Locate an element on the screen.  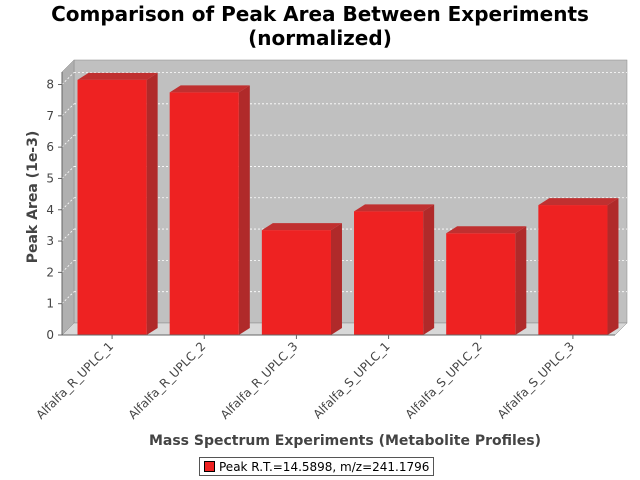
y-tick-label: 1 is located at coordinates (50, 304).